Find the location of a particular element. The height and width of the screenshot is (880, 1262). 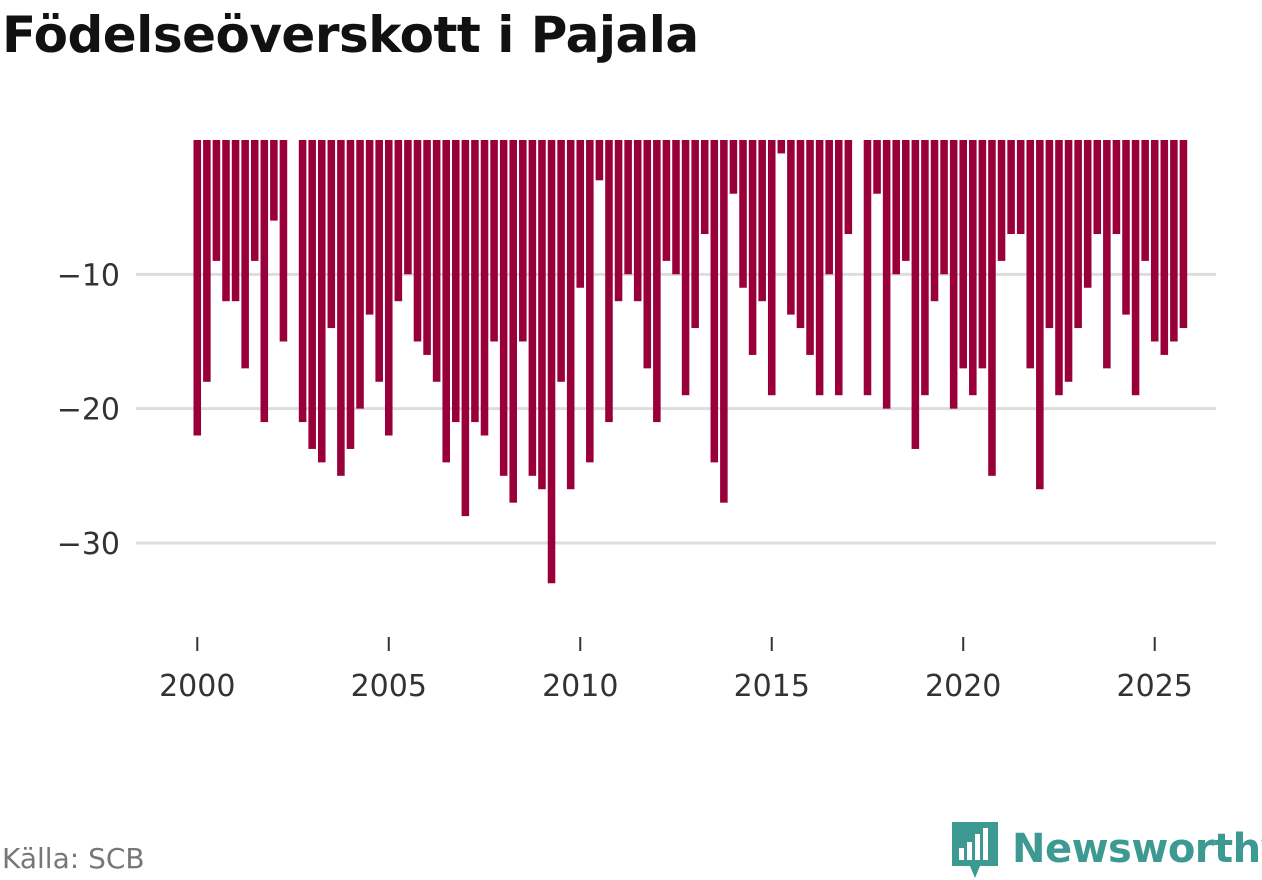

x-tick-label: 2025 is located at coordinates (1155, 686).